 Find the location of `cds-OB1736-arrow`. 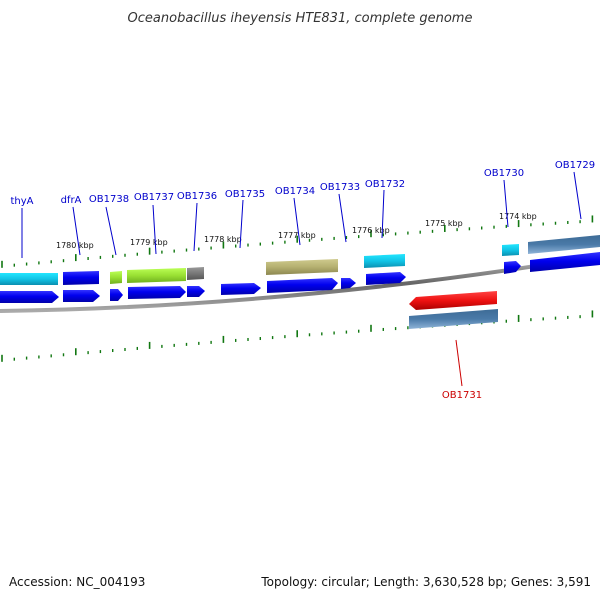

cds-OB1736-arrow is located at coordinates (196, 291).